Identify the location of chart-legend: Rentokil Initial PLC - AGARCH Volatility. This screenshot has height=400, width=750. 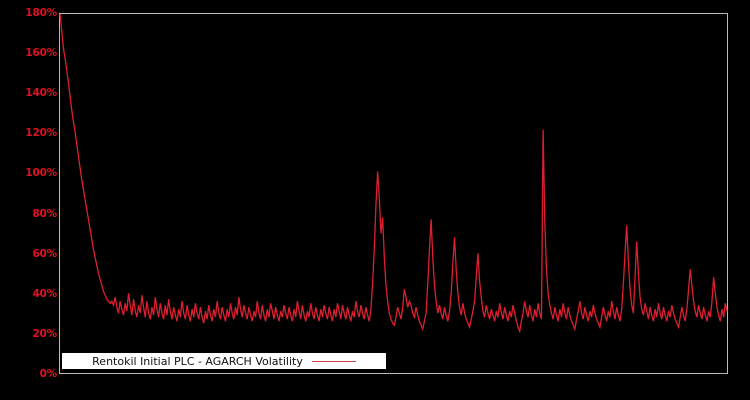
(224, 361).